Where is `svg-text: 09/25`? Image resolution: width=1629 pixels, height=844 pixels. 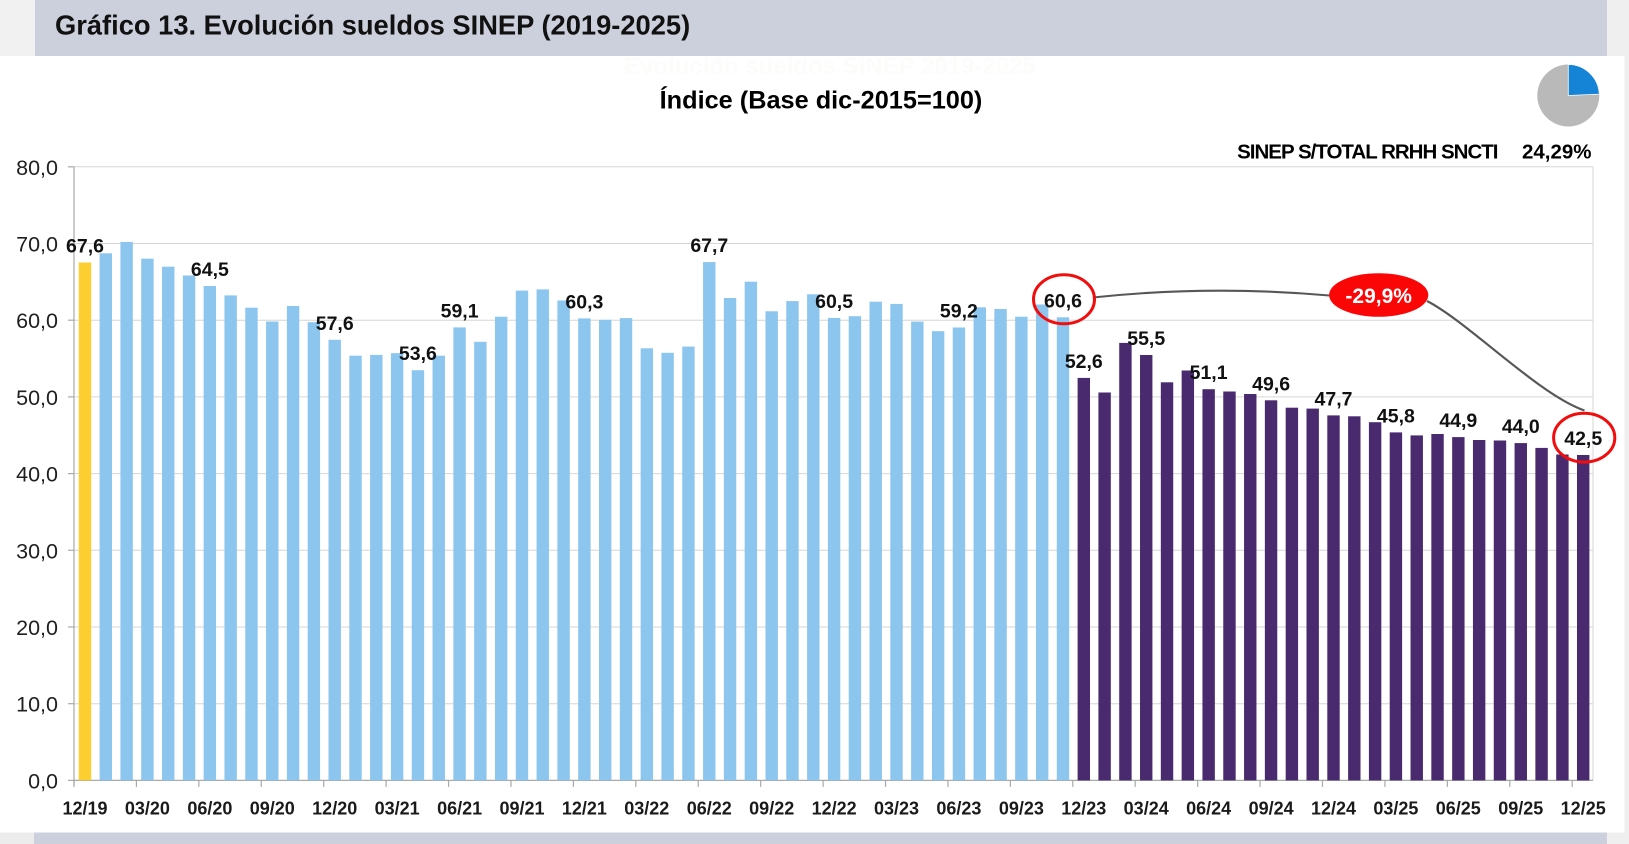 svg-text: 09/25 is located at coordinates (1520, 809).